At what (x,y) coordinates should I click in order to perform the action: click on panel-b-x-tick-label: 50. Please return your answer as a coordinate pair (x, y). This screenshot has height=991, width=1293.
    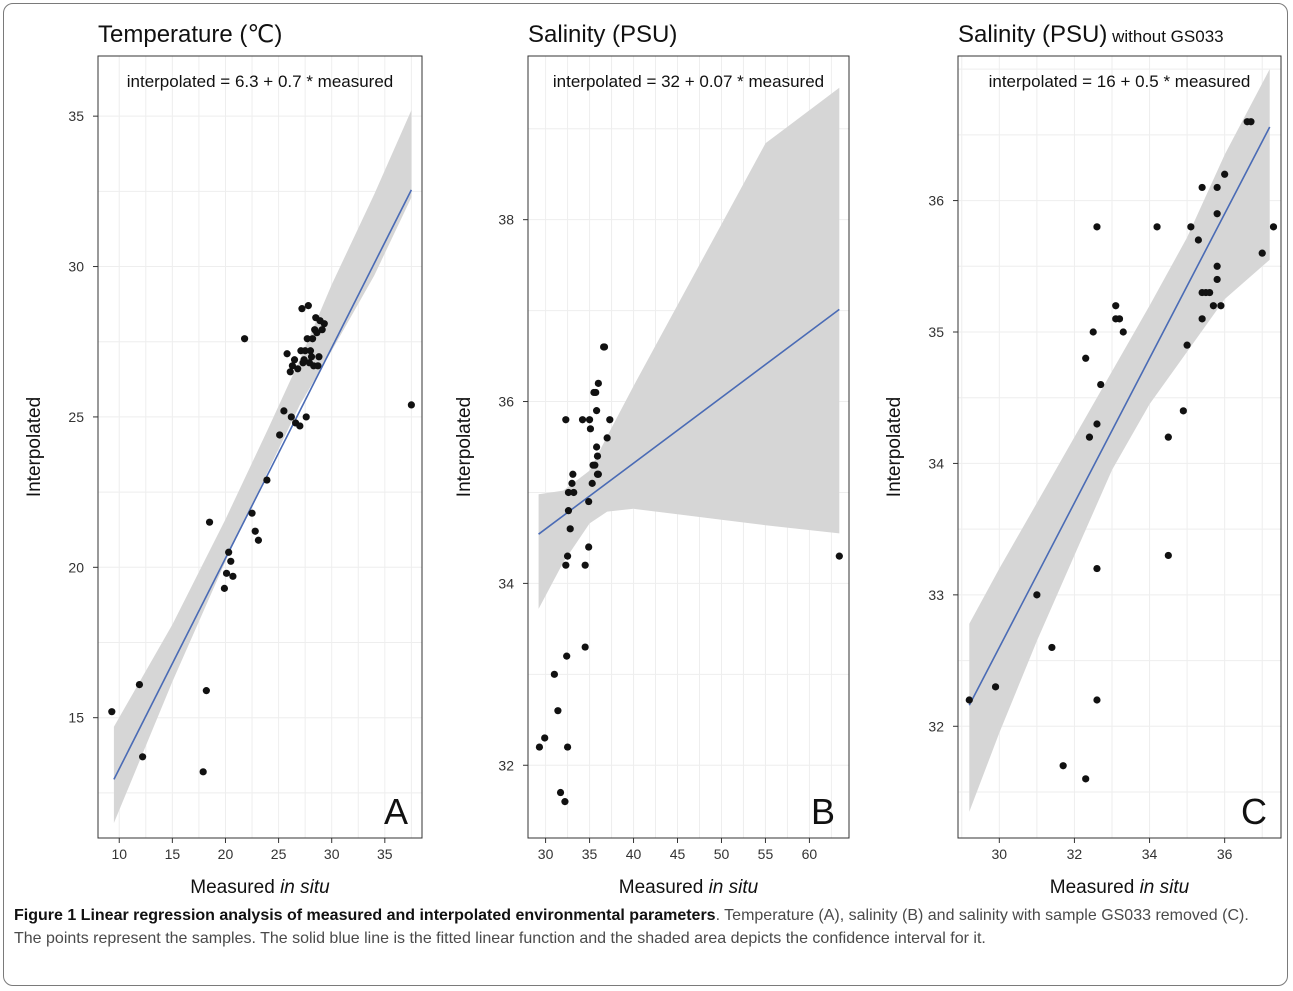
    Looking at the image, I should click on (722, 854).